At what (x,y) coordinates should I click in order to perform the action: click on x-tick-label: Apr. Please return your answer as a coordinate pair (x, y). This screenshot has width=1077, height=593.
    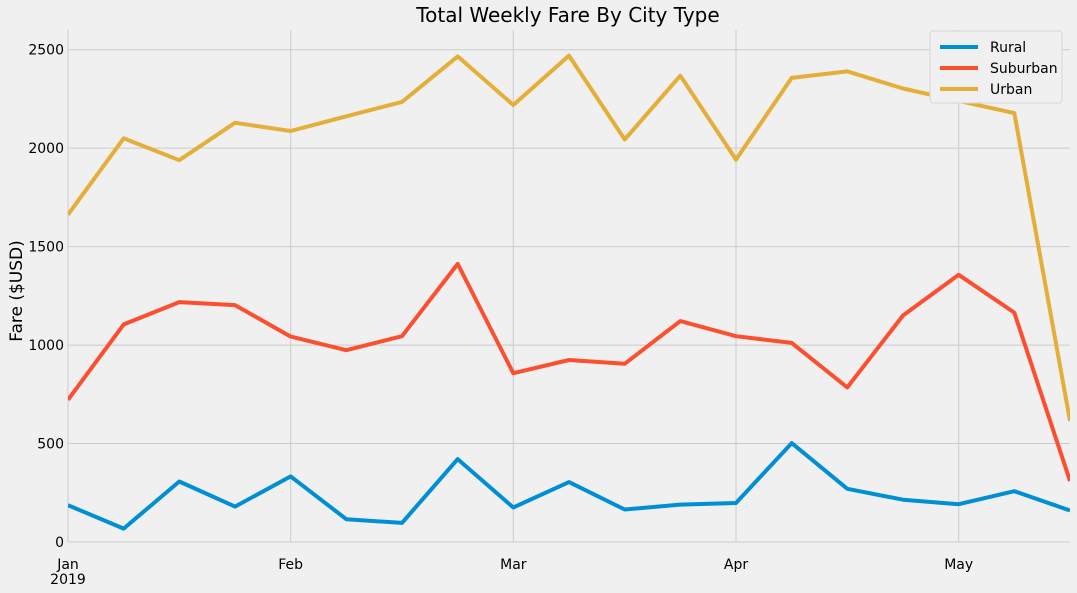
    Looking at the image, I should click on (736, 565).